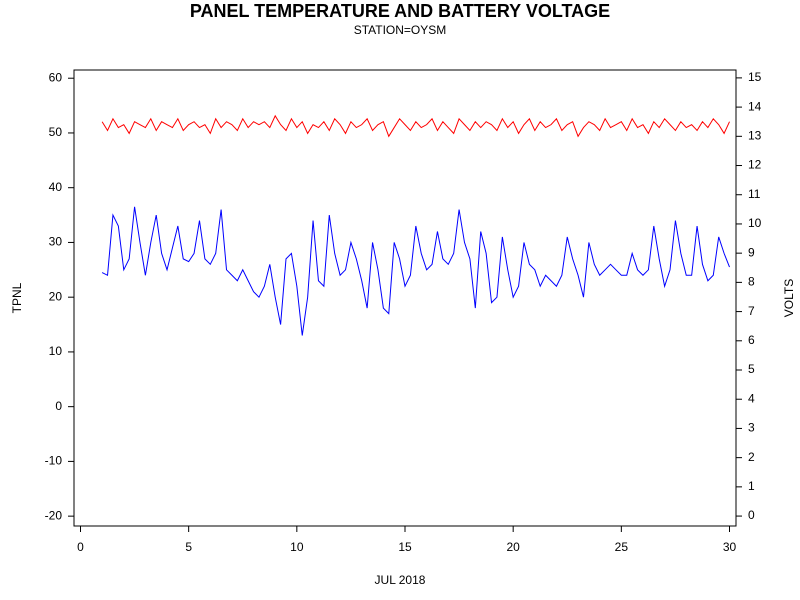  I want to click on y-tick-label: 30, so click(56, 242).